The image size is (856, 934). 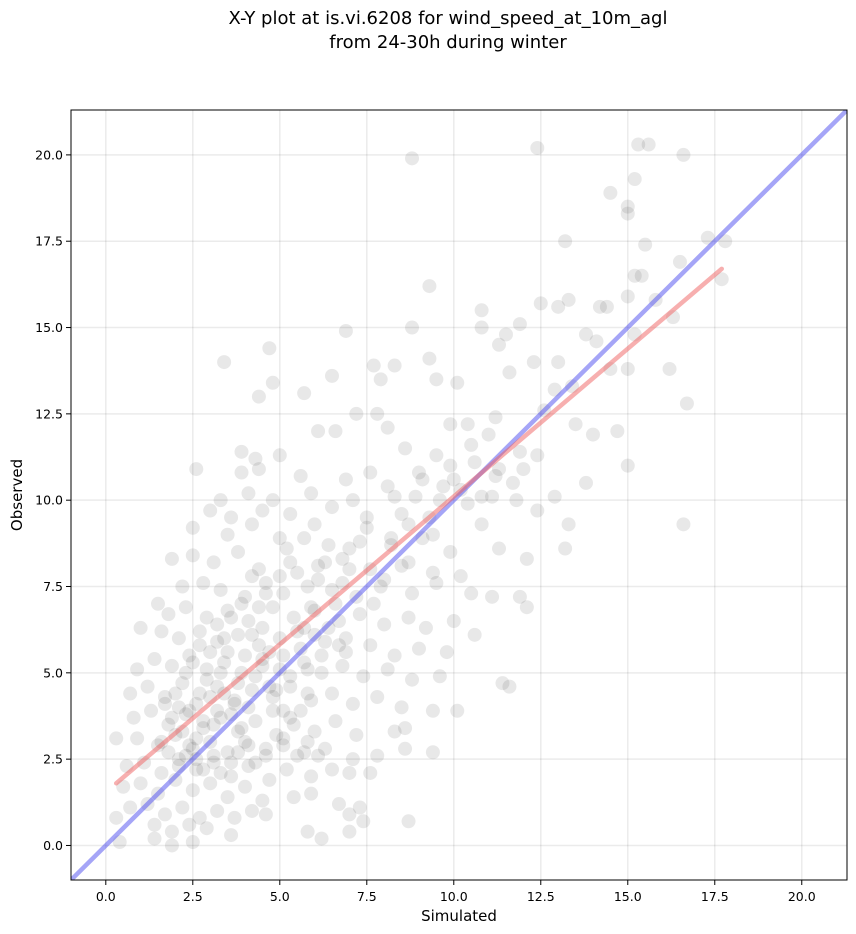 I want to click on x-tick-label: 15.0, so click(x=628, y=896).